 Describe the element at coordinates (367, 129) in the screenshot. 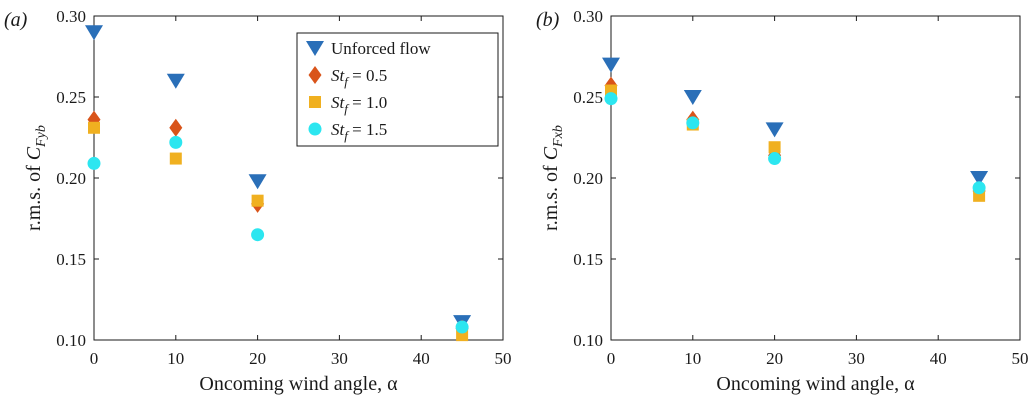

I see `legend-label-value: = 1.5` at that location.